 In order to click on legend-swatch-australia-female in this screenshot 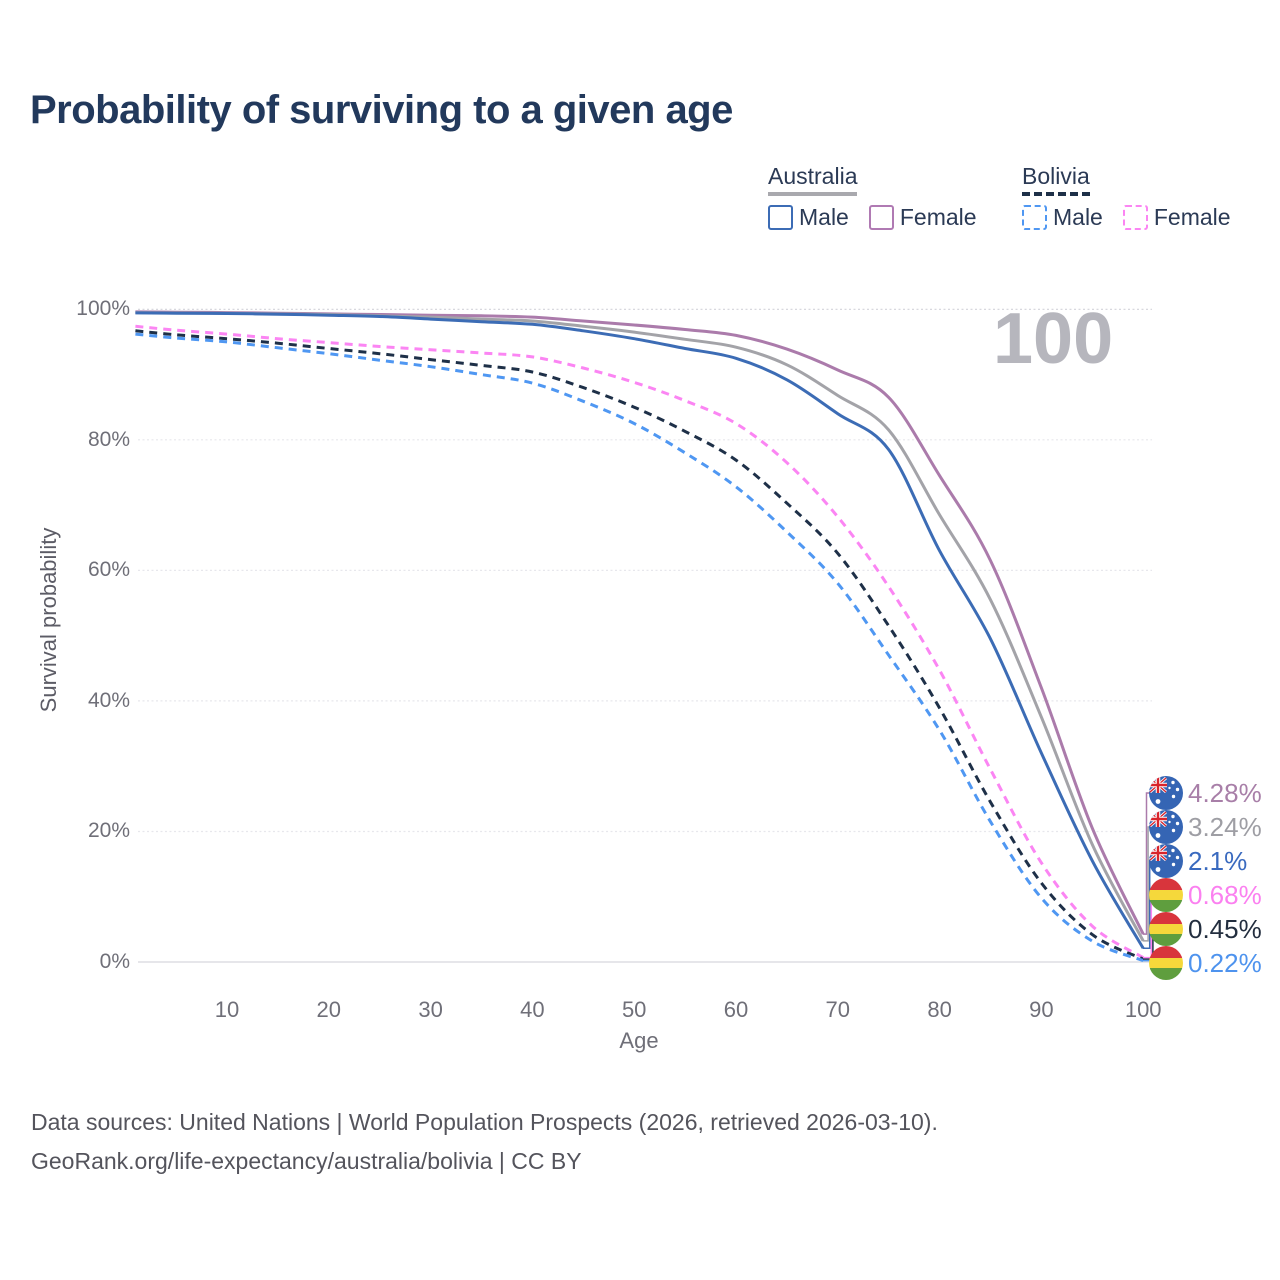, I will do `click(881, 217)`.